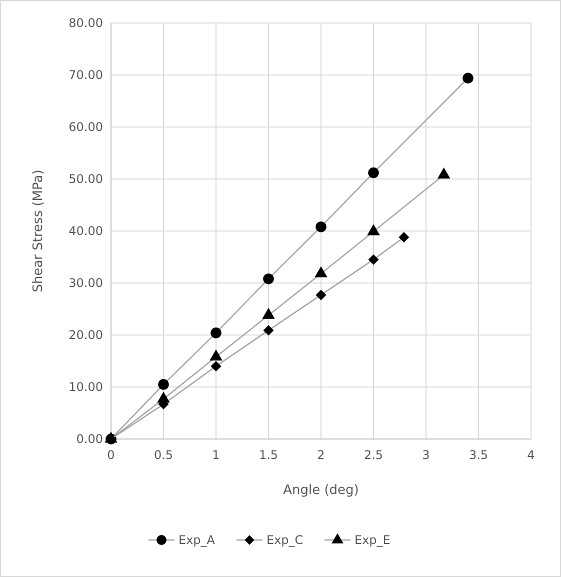 The width and height of the screenshot is (561, 577). I want to click on y-tick-label: 30.00, so click(85, 283).